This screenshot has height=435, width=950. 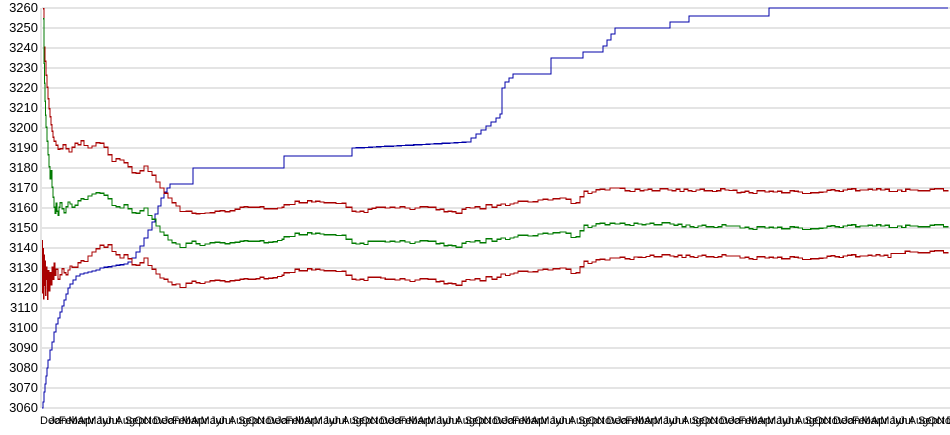 I want to click on red-lower-line, so click(x=495, y=270).